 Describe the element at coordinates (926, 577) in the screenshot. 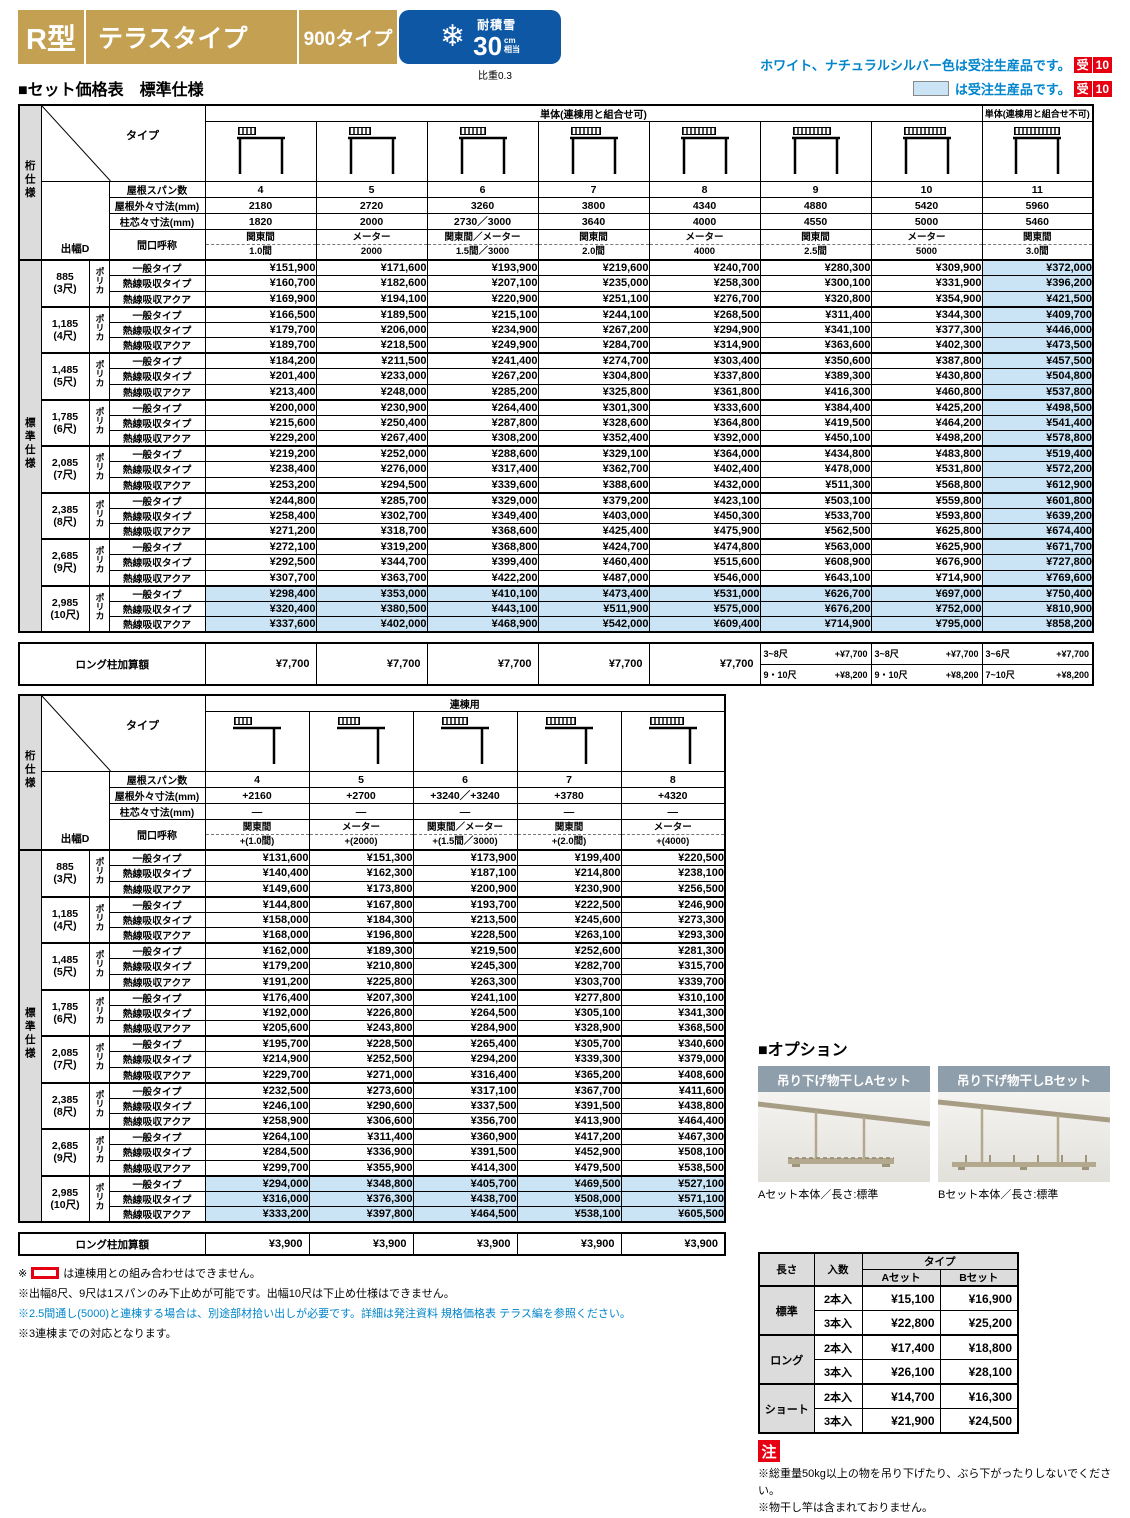

I see `price-cell: ¥714,900` at that location.